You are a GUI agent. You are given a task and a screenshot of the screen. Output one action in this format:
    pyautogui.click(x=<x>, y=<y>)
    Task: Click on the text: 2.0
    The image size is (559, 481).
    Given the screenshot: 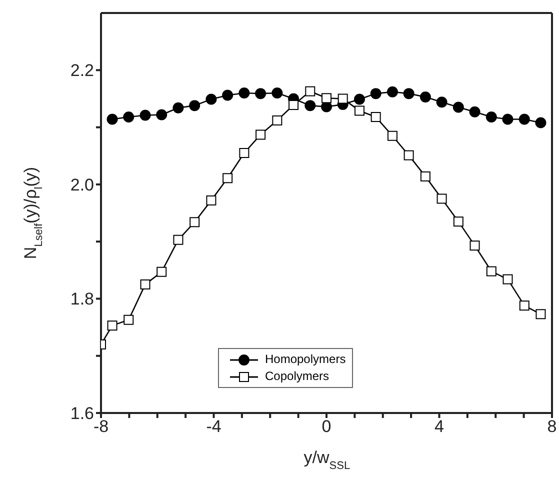 What is the action you would take?
    pyautogui.click(x=82, y=184)
    